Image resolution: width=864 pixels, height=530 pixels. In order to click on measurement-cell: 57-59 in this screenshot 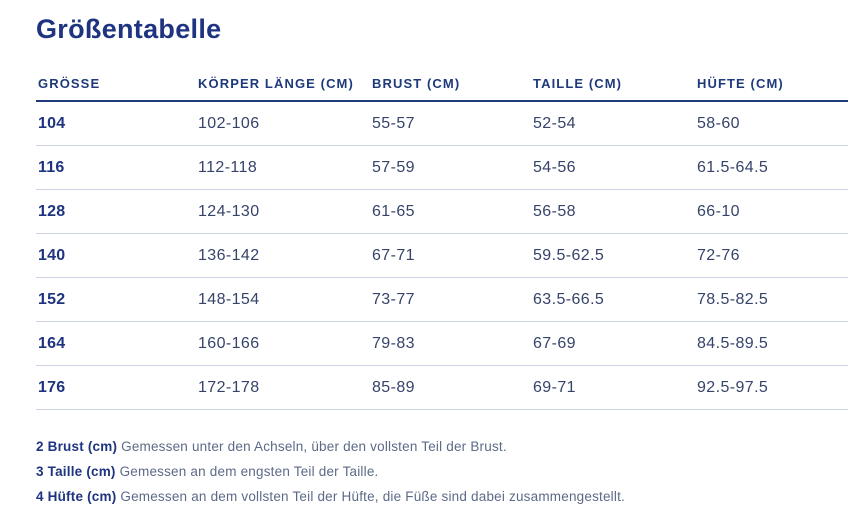, I will do `click(450, 167)`.